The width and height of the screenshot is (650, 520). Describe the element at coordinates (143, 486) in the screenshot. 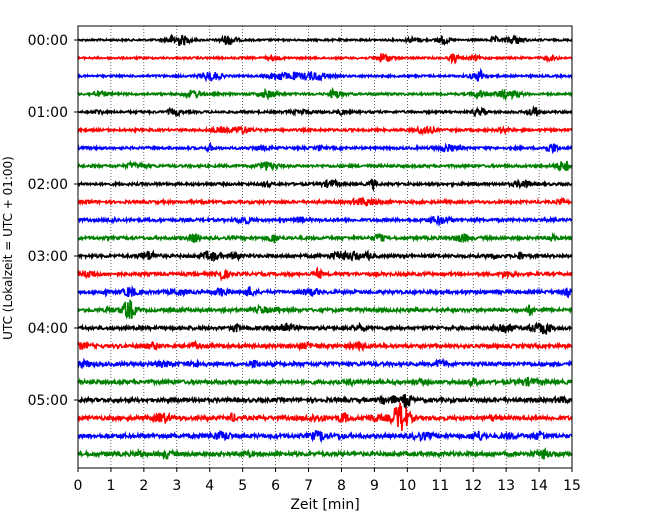

I see `x-tick-label: 2` at that location.